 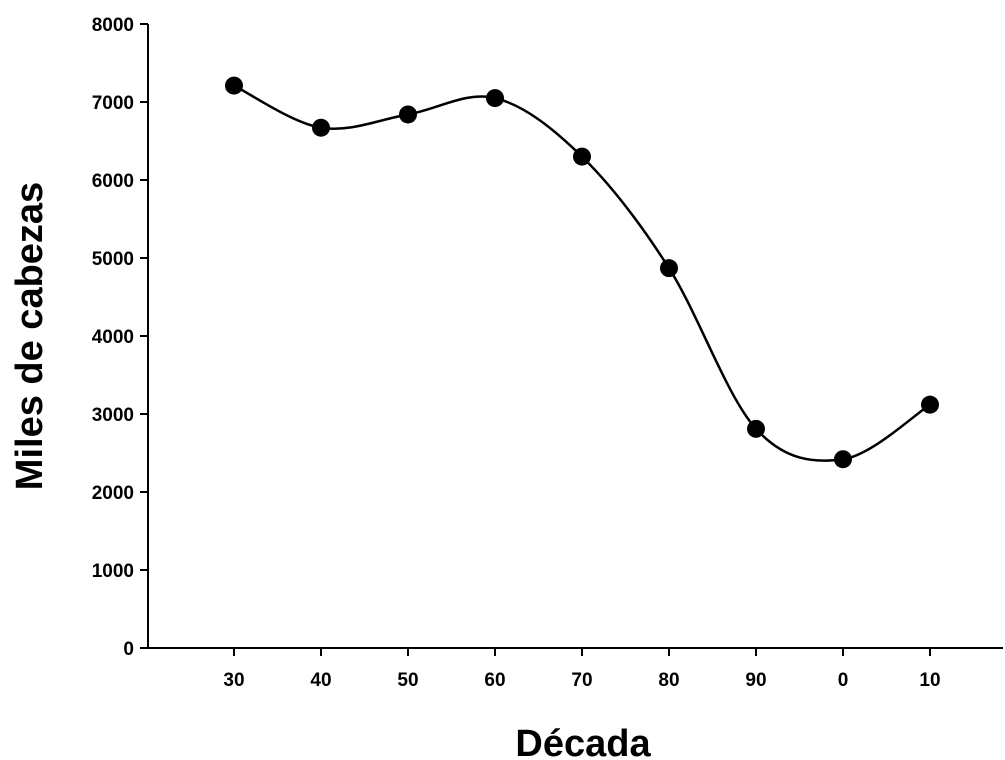 What do you see at coordinates (113, 493) in the screenshot?
I see `y-tick-label: 2000` at bounding box center [113, 493].